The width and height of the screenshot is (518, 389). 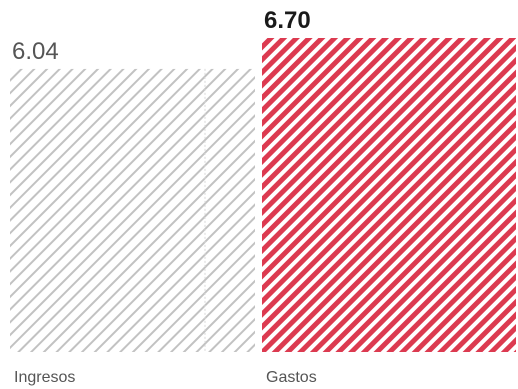 I want to click on category-label-ingresos: Ingresos, so click(x=44, y=377).